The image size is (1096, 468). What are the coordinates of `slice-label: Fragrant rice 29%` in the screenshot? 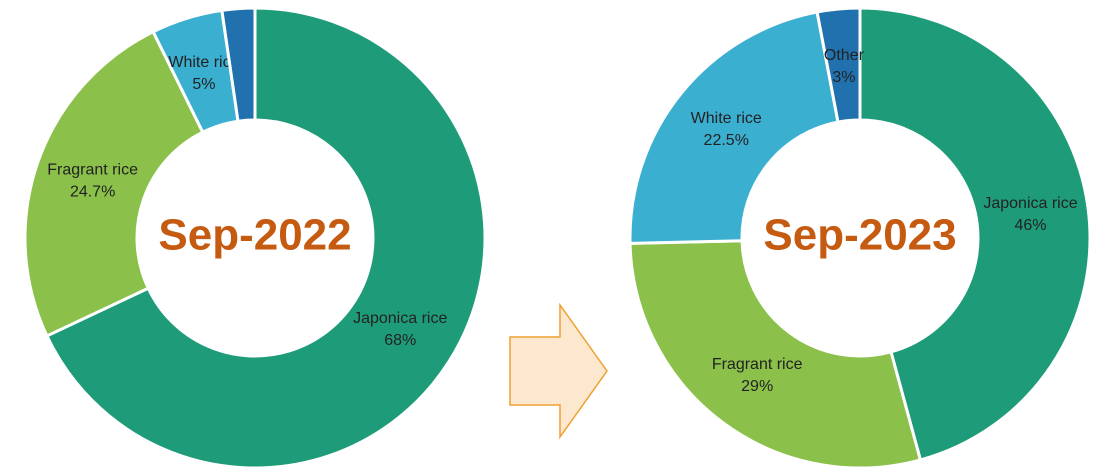 It's located at (757, 375).